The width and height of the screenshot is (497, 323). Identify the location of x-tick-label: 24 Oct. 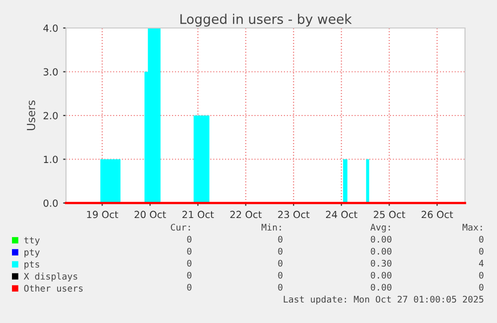
(342, 214).